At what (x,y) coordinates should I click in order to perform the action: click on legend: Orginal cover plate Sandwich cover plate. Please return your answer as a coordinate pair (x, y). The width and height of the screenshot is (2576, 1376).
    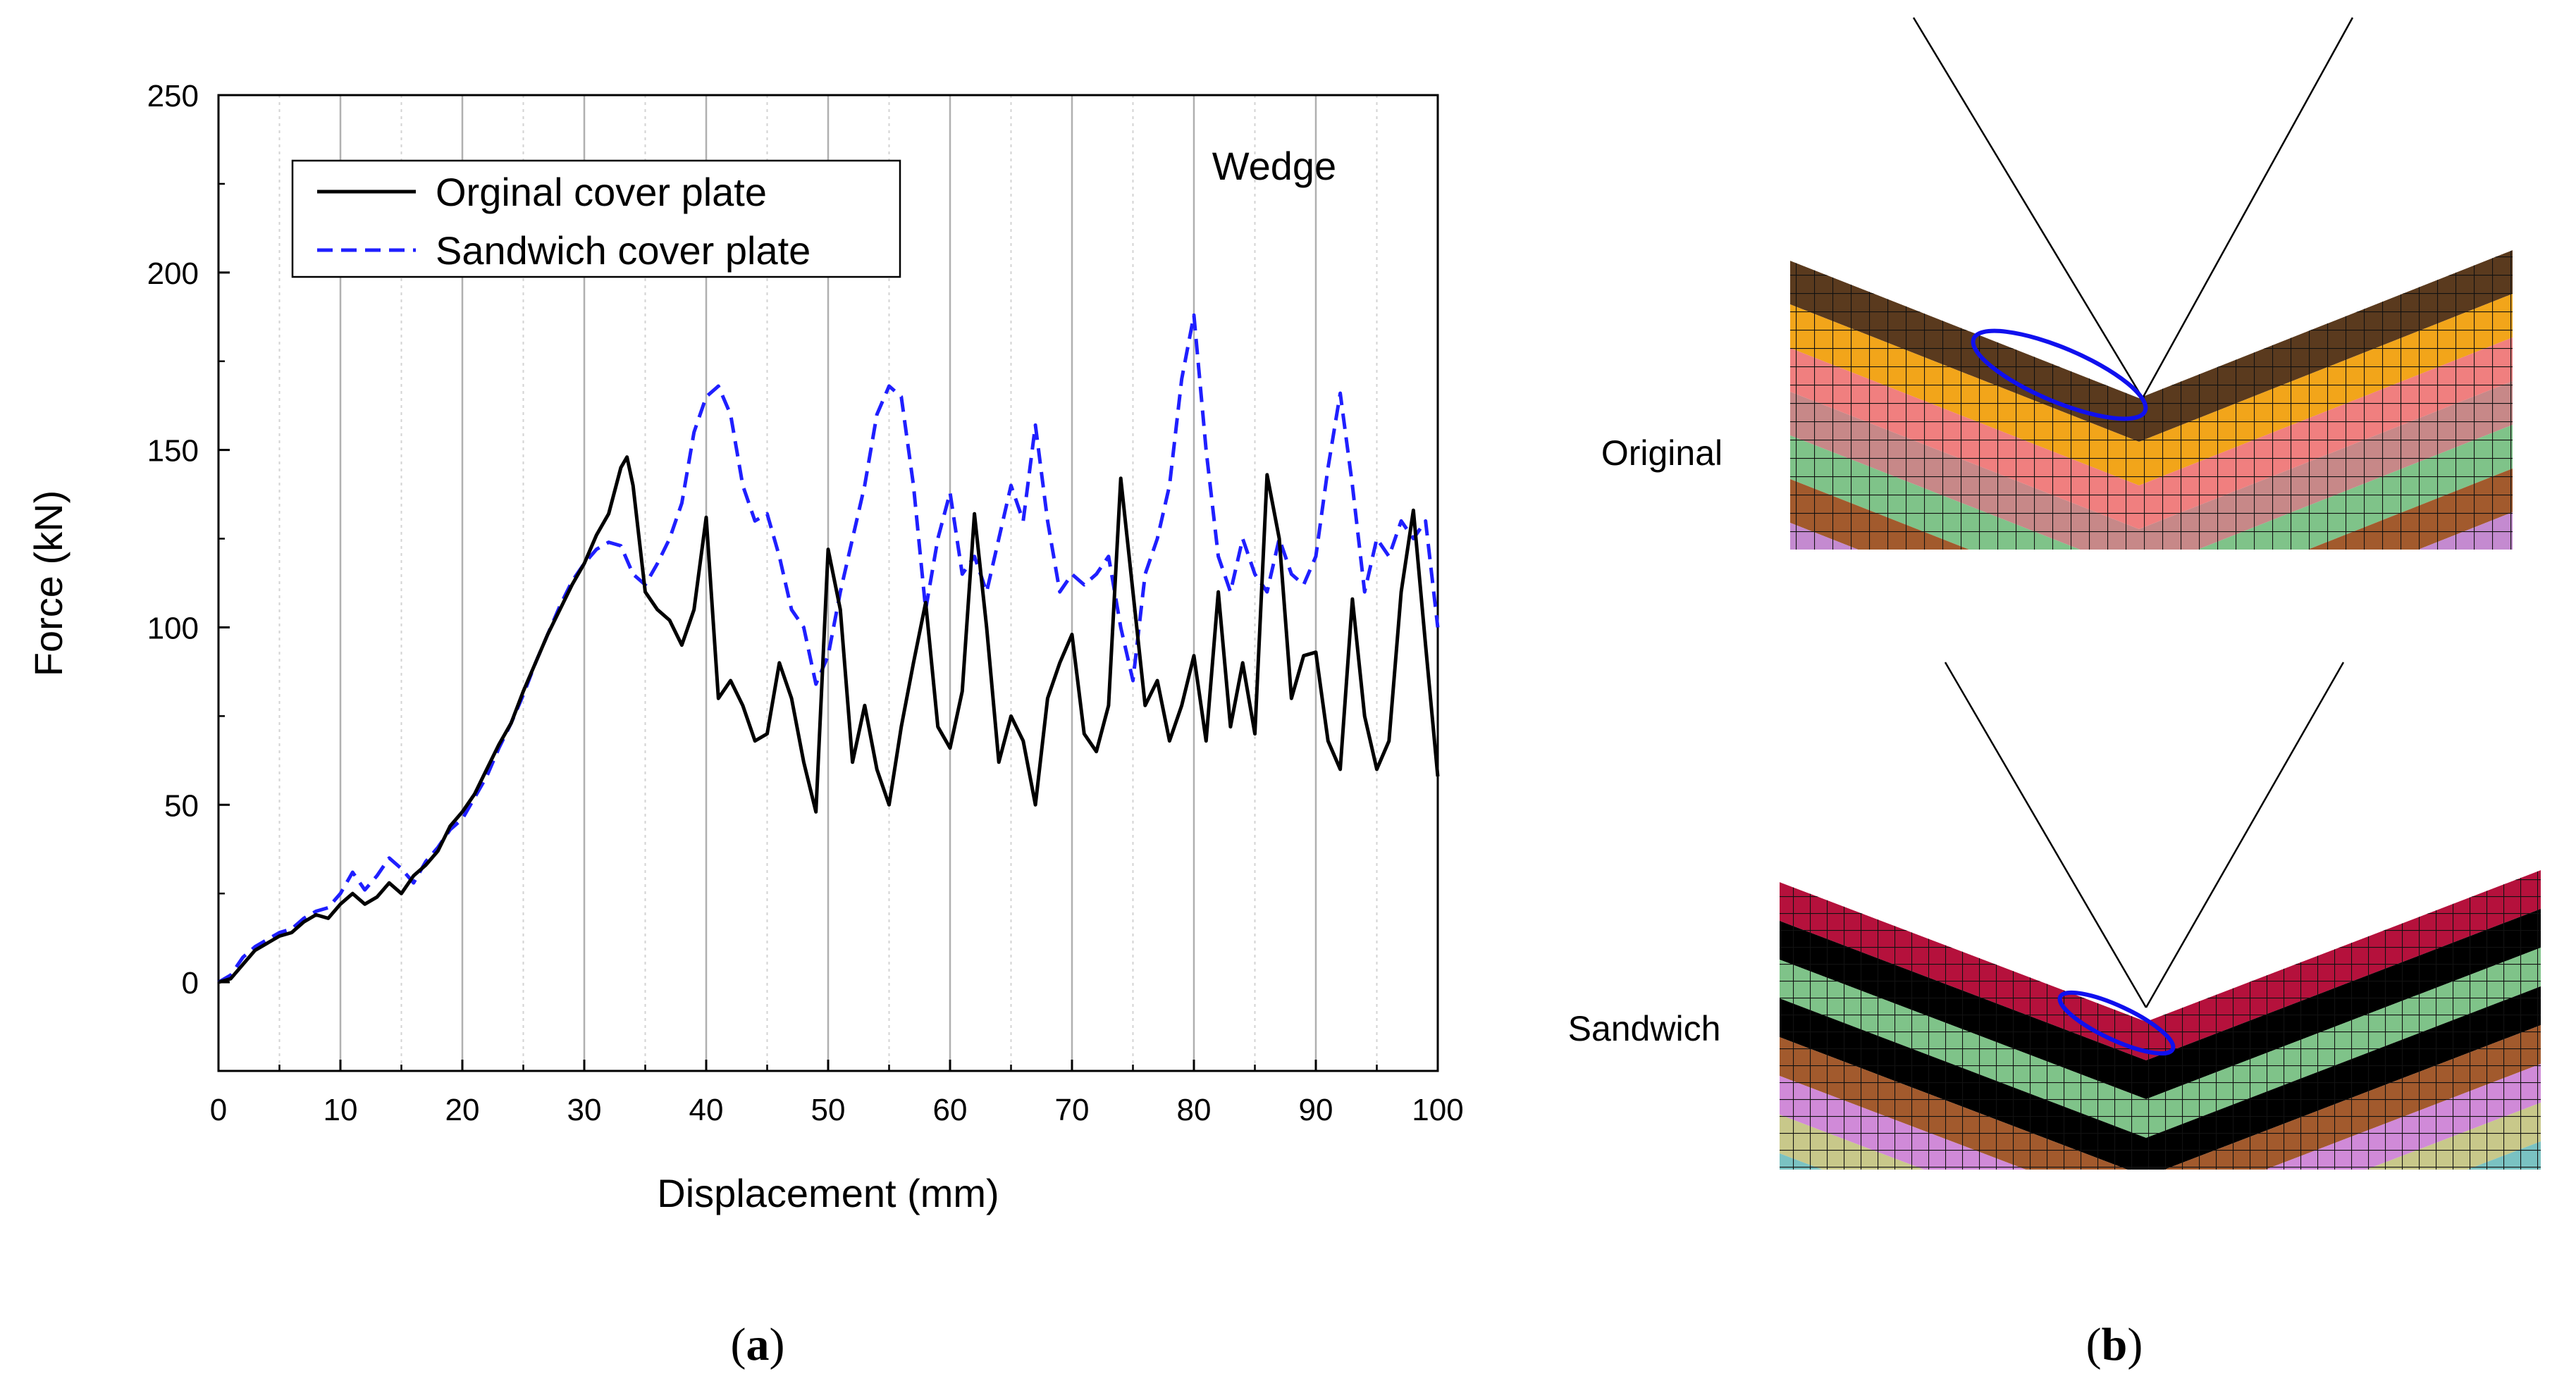
    Looking at the image, I should click on (596, 218).